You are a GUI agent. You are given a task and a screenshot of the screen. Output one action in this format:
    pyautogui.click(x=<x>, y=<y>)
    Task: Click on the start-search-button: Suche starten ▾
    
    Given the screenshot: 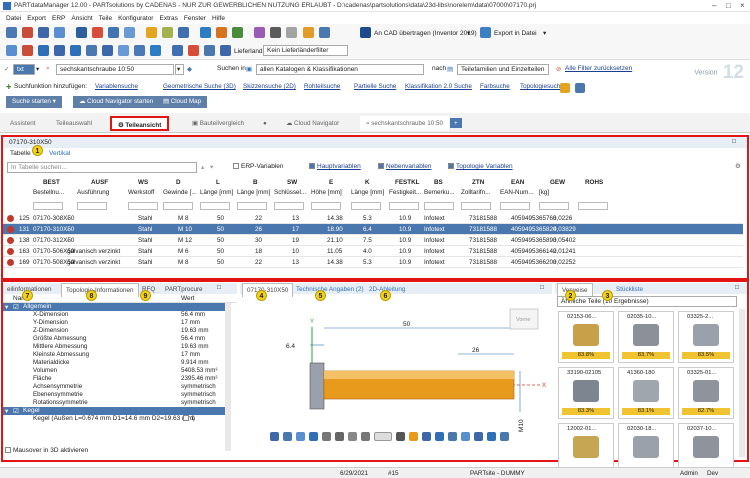 What is the action you would take?
    pyautogui.click(x=34, y=102)
    